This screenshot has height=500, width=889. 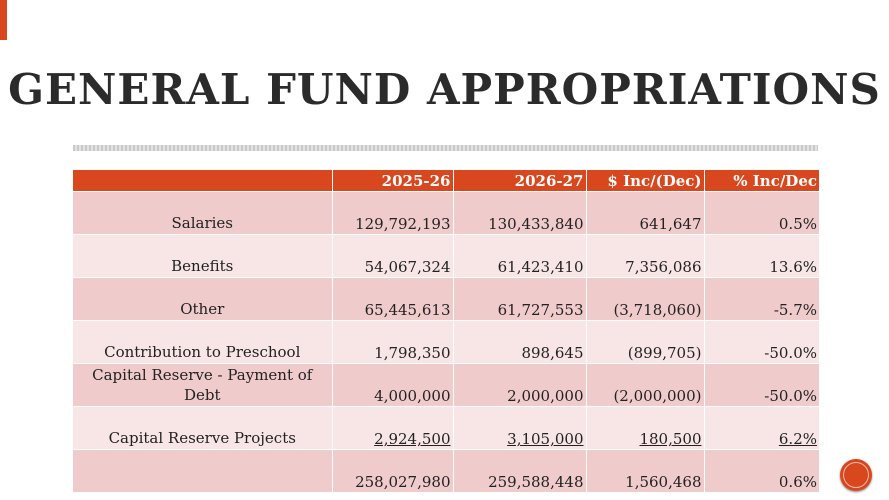 I want to click on cell-2026-27: 2,000,000, so click(x=520, y=385).